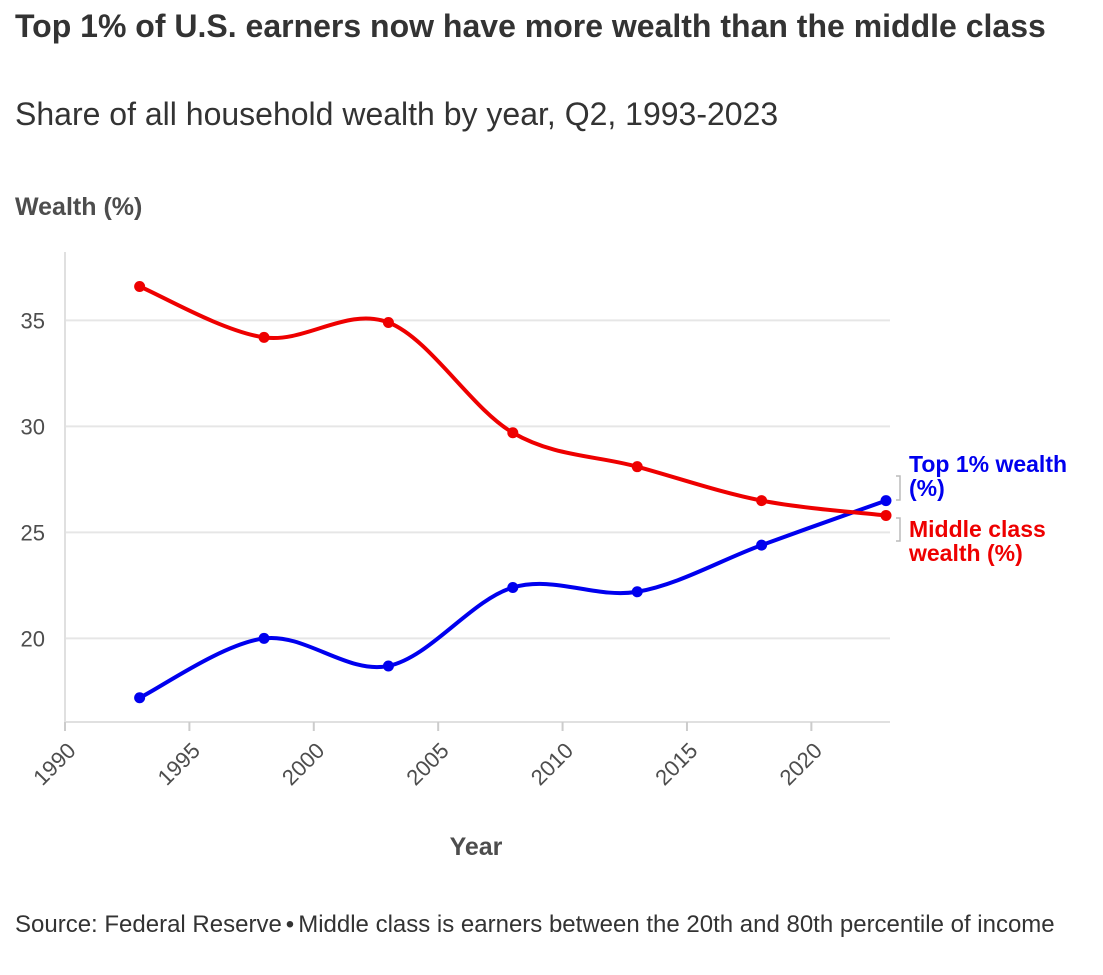 The image size is (1103, 975). What do you see at coordinates (552, 764) in the screenshot?
I see `x-tick-label: 2010` at bounding box center [552, 764].